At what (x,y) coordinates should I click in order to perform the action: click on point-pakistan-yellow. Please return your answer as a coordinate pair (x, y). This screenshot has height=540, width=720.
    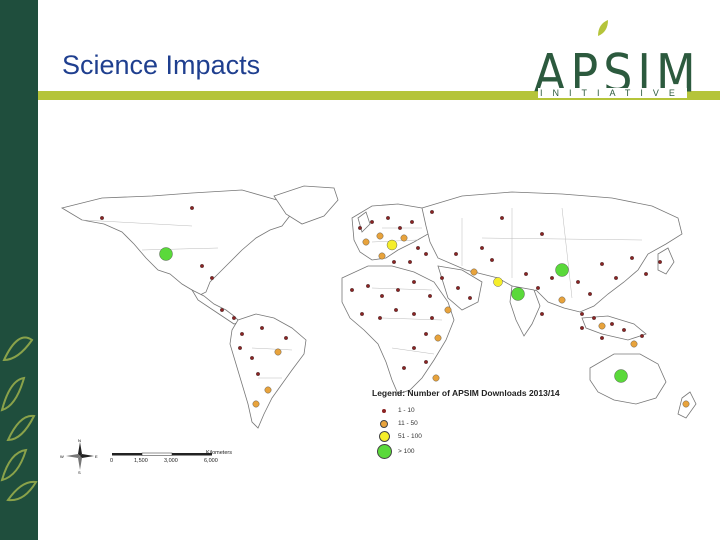
    Looking at the image, I should click on (498, 282).